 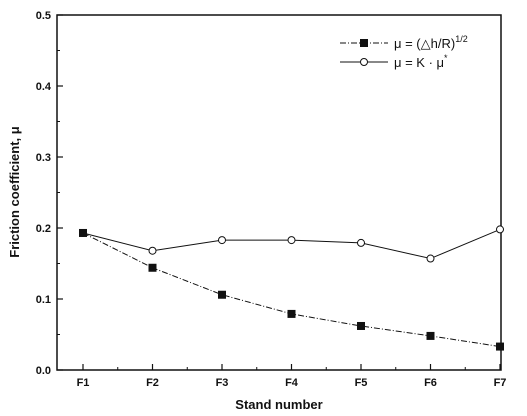 I want to click on legend-label-series-2: μ = K · μ*, so click(x=421, y=61).